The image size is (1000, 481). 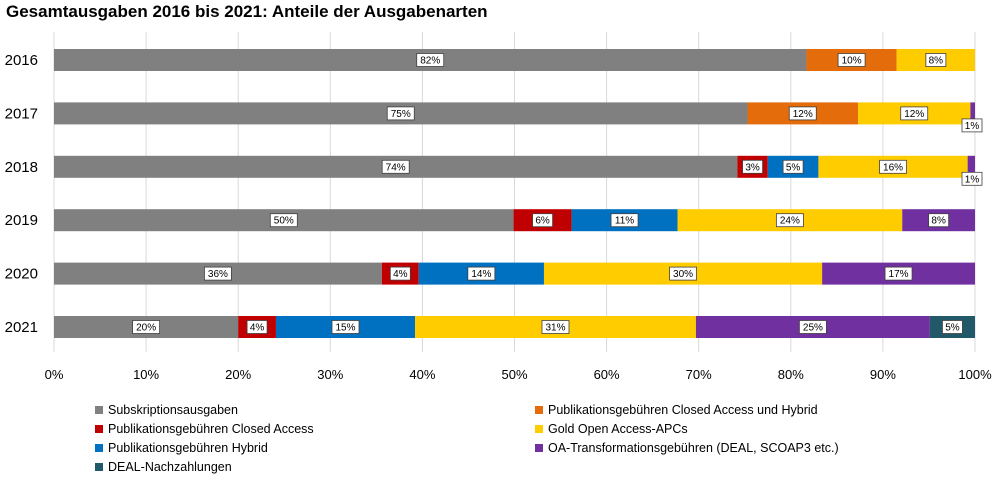 What do you see at coordinates (618, 429) in the screenshot?
I see `legend-label: Gold Open Access-APCs` at bounding box center [618, 429].